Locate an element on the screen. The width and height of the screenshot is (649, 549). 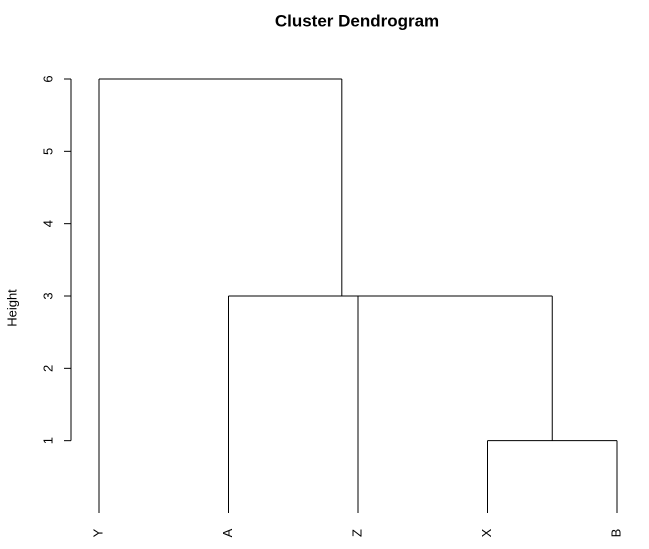
y-tick-label: 3 is located at coordinates (47, 295).